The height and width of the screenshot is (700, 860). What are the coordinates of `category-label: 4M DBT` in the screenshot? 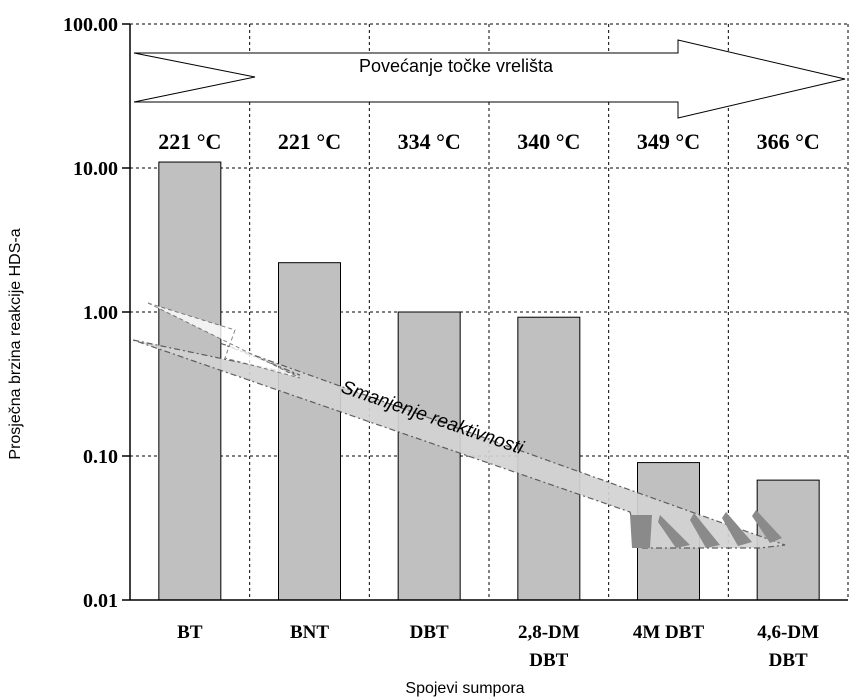 It's located at (669, 632).